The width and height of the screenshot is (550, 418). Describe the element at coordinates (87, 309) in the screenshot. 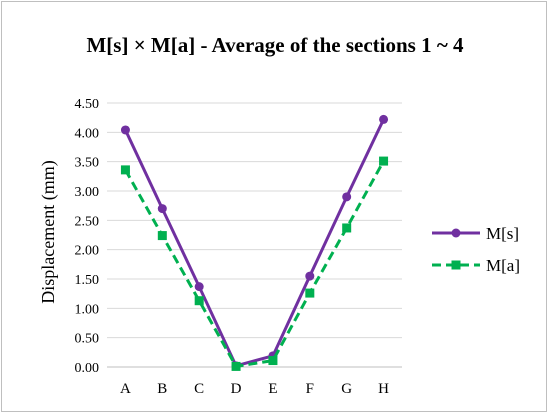

I see `y-tick-label: 1.00` at that location.